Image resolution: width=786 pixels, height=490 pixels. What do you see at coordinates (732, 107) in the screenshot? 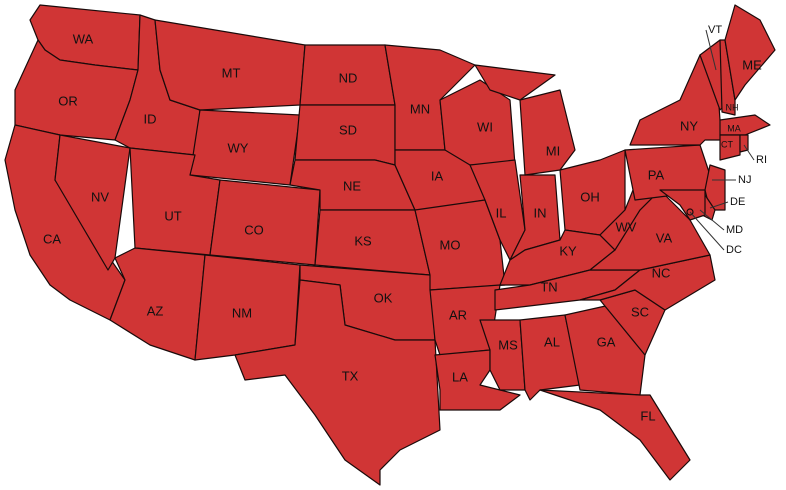
I see `state-label-nh: NH` at bounding box center [732, 107].